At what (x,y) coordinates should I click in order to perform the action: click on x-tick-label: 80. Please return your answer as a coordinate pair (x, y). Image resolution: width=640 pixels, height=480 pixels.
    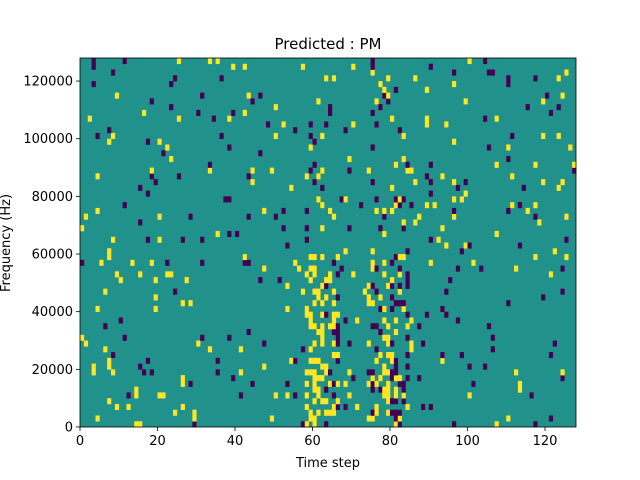
    Looking at the image, I should click on (390, 441).